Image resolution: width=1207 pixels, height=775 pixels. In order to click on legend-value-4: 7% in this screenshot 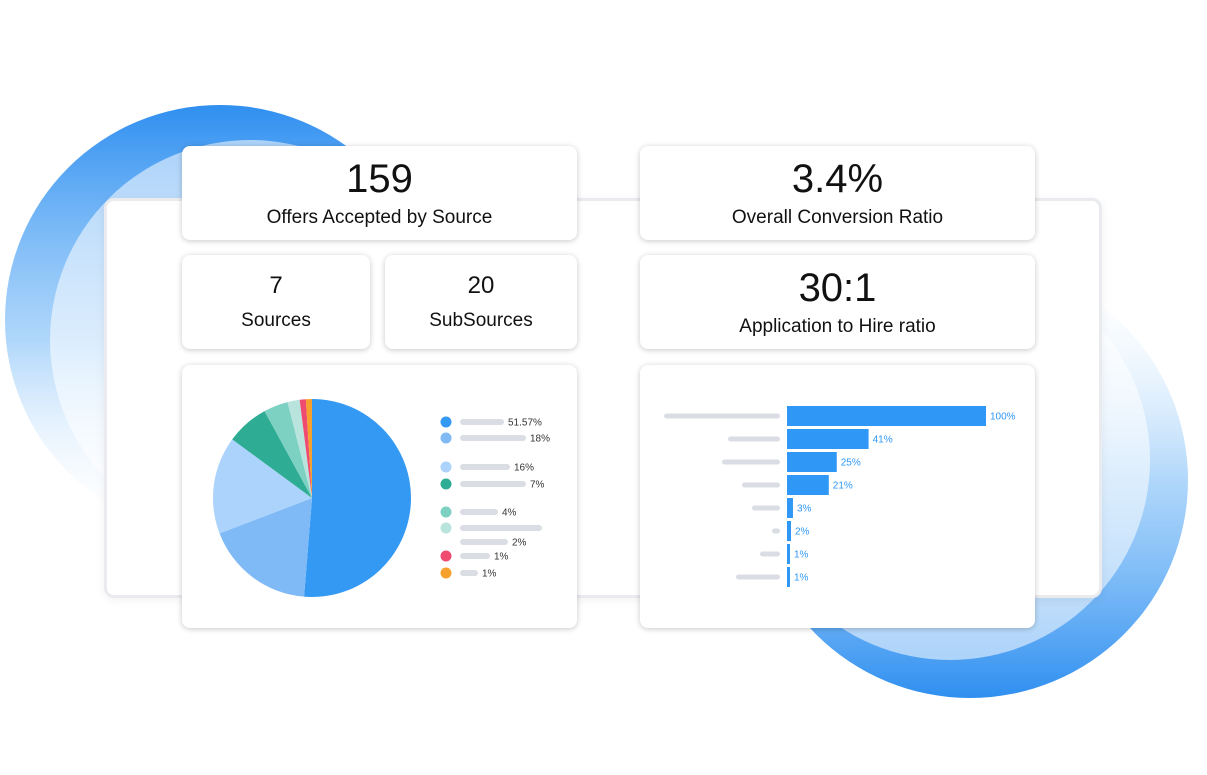, I will do `click(537, 485)`.